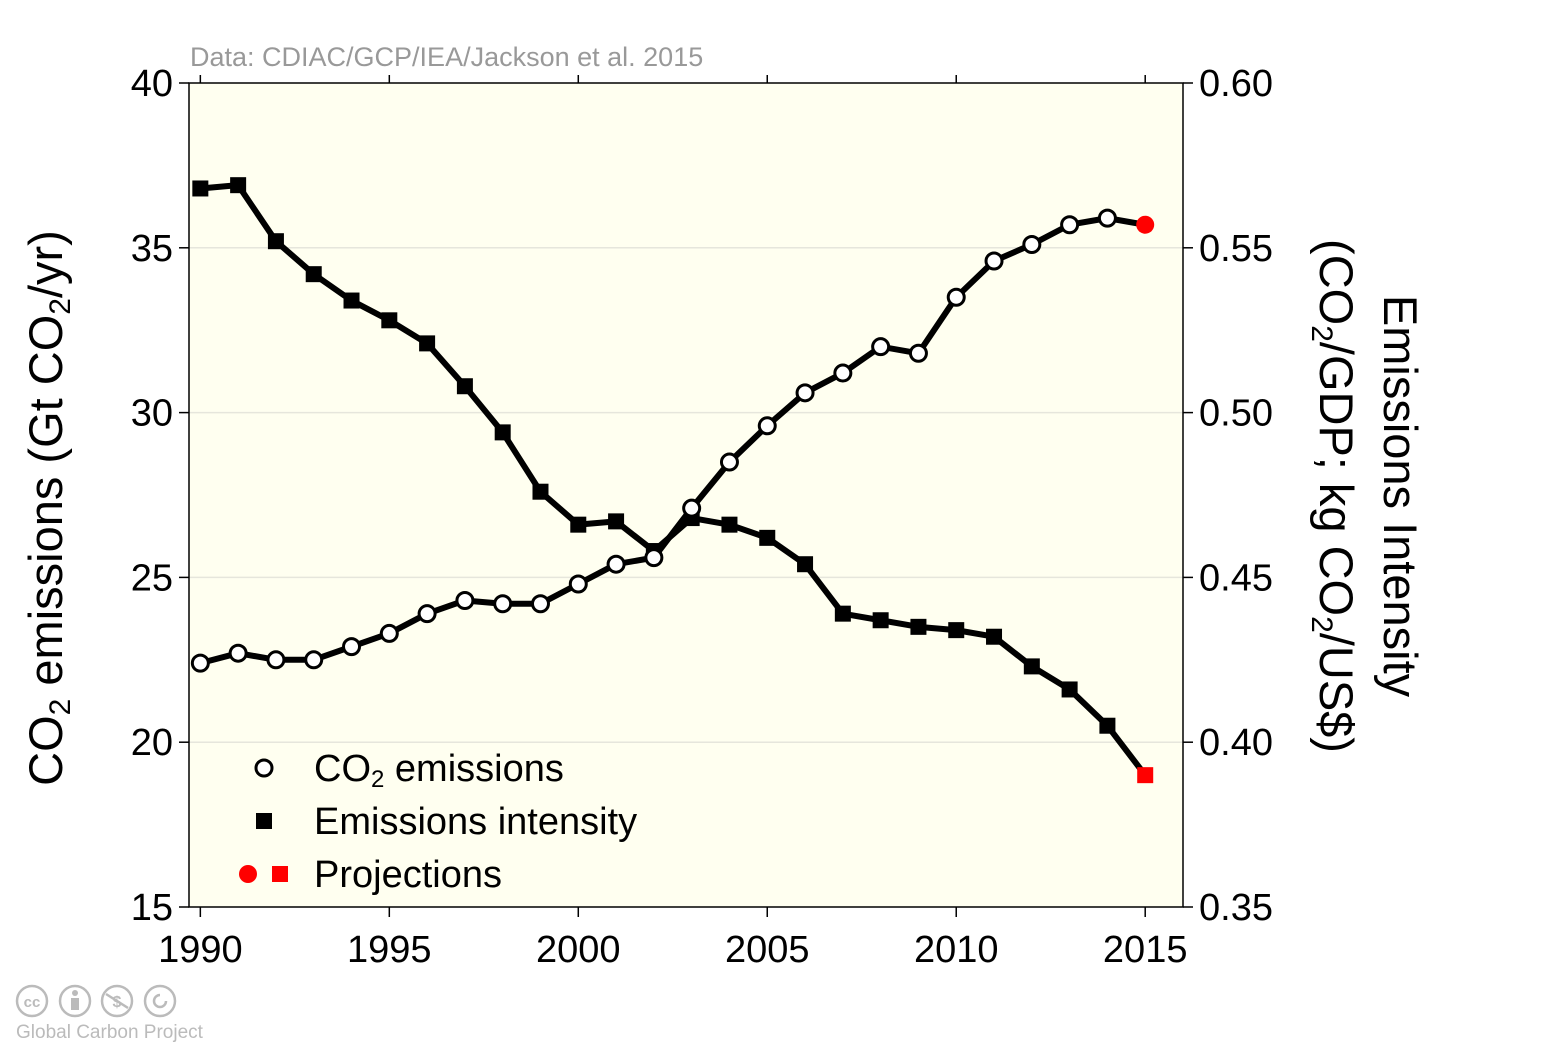  Describe the element at coordinates (152, 84) in the screenshot. I see `y-left-tick-label: 40` at that location.